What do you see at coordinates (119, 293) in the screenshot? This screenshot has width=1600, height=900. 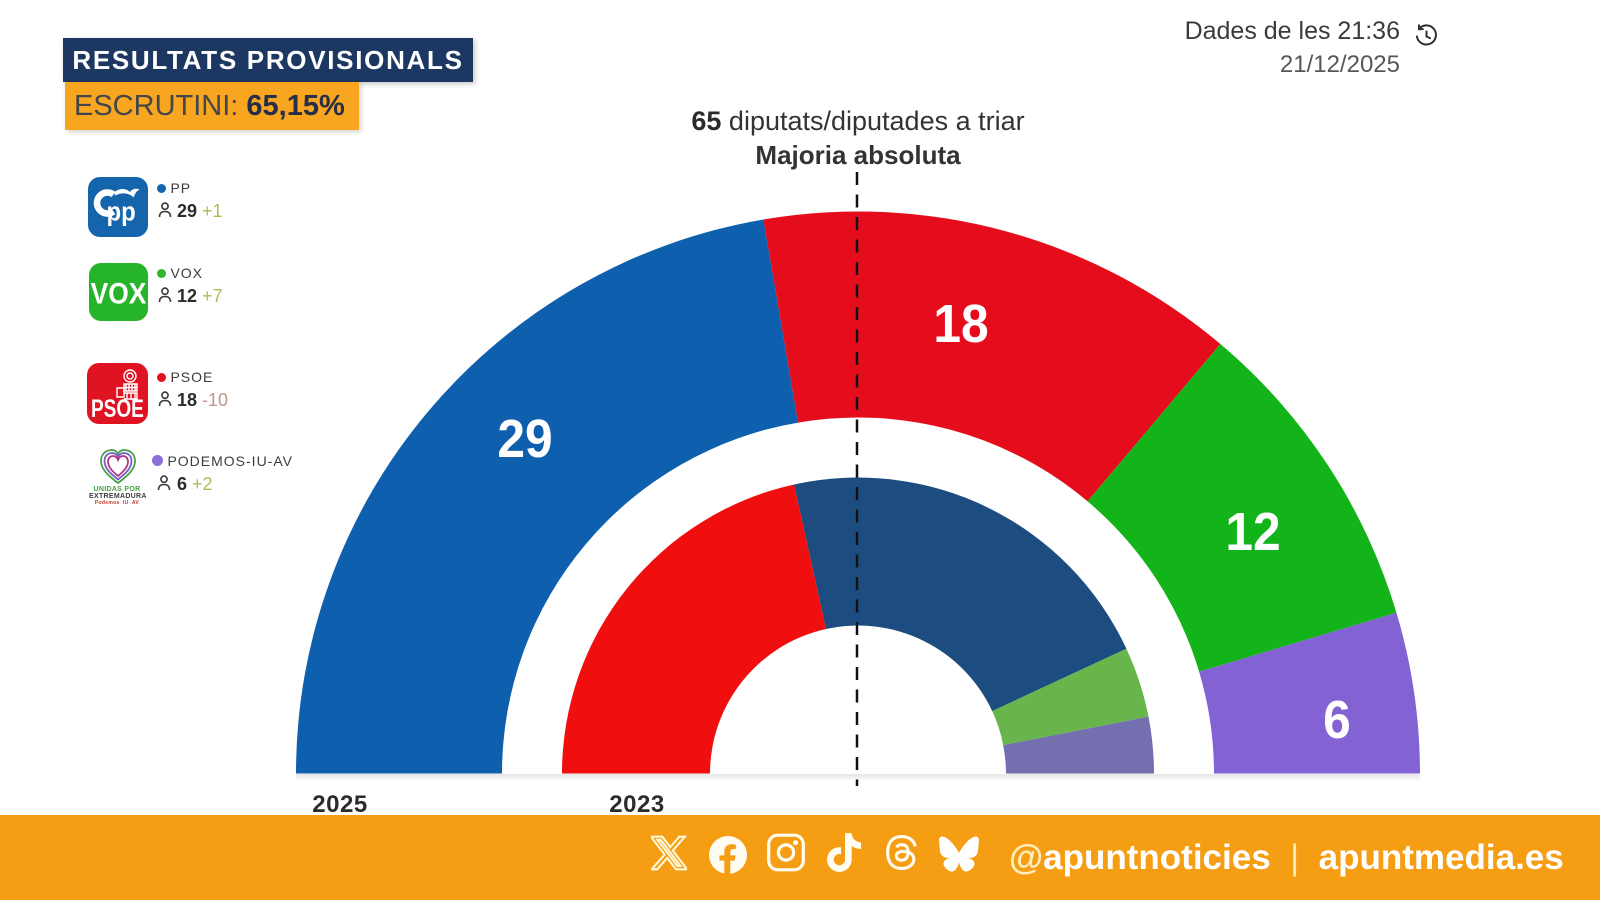 I see `svg-text: VOX` at bounding box center [119, 293].